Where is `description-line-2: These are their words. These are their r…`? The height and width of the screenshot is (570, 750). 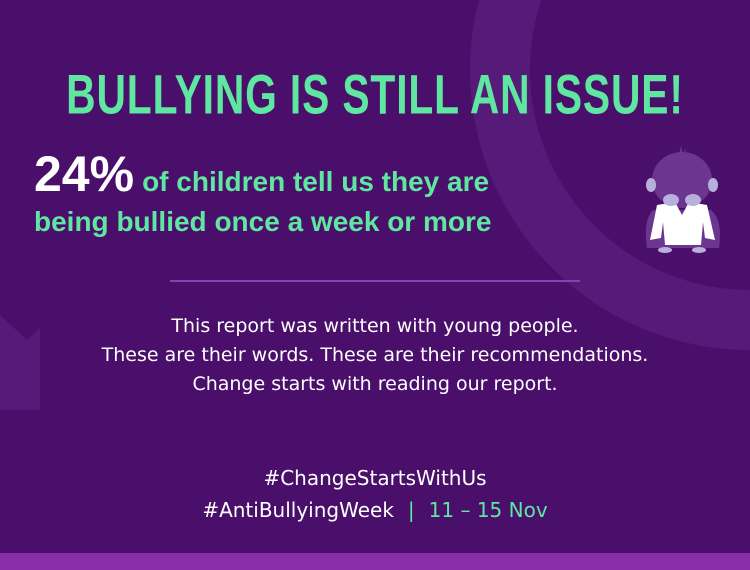
description-line-2: These are their words. These are their r… is located at coordinates (375, 355).